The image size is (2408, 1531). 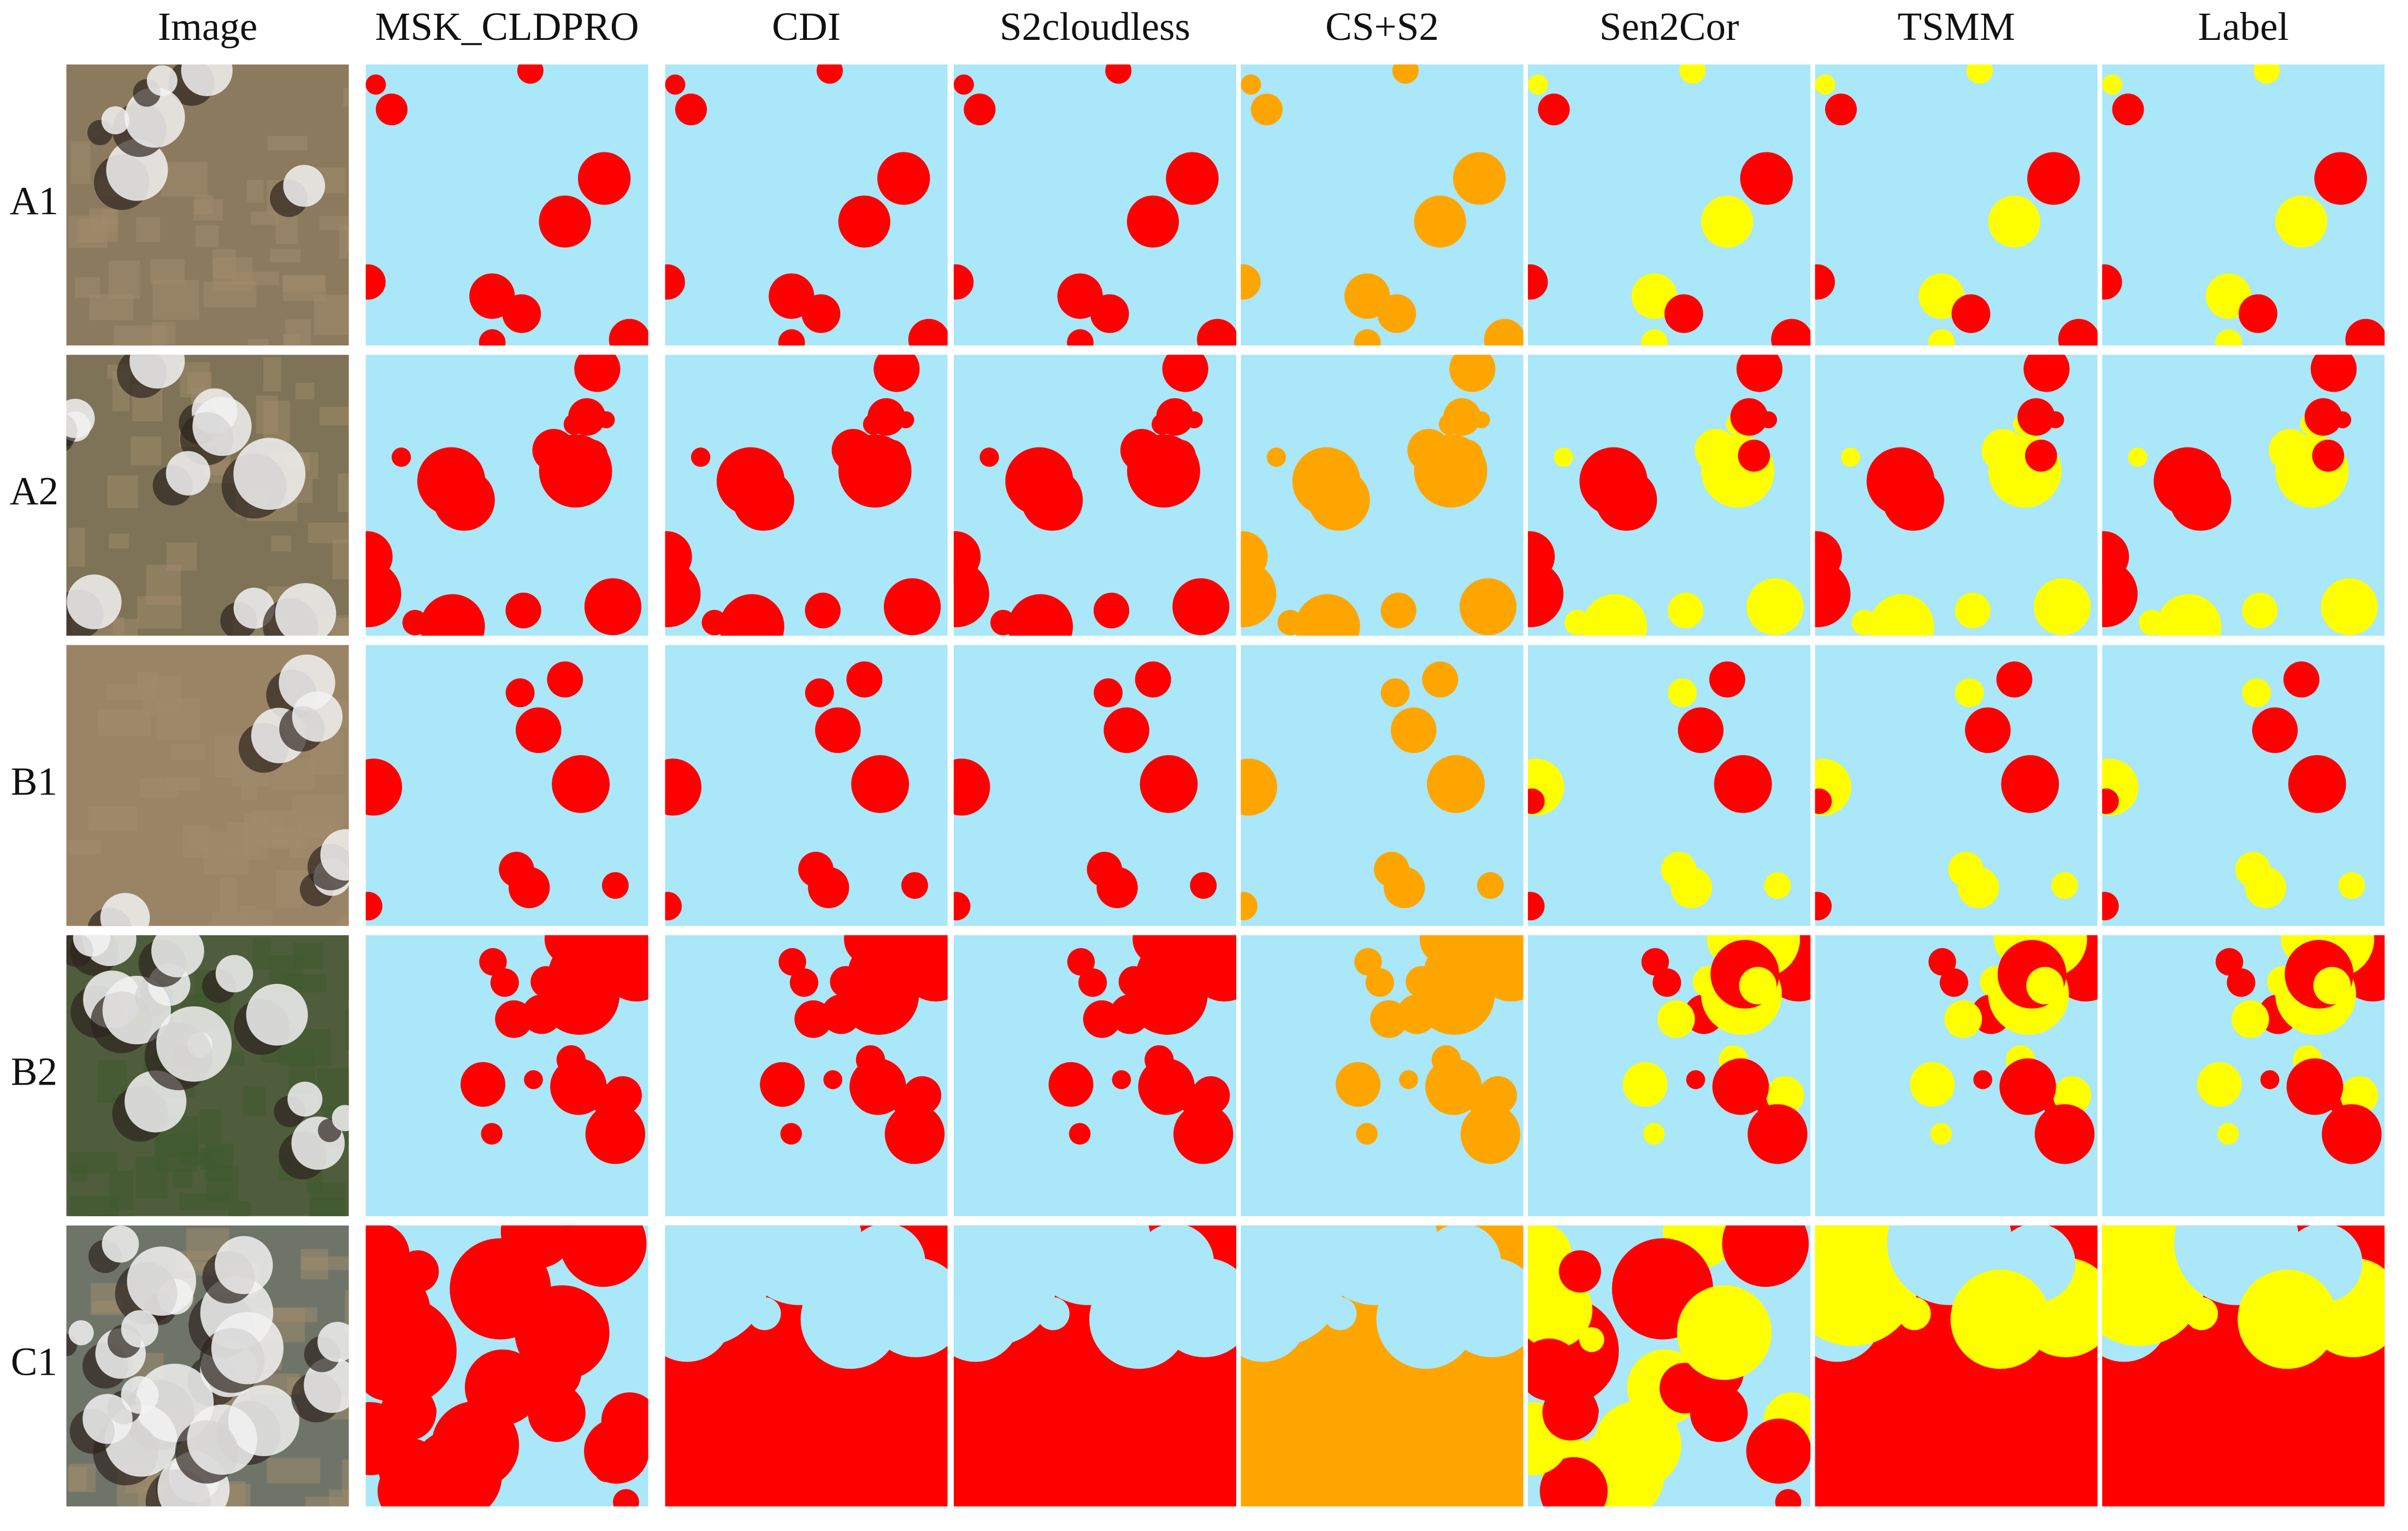 What do you see at coordinates (507, 26) in the screenshot?
I see `column-header: MSK_CLDPRO` at bounding box center [507, 26].